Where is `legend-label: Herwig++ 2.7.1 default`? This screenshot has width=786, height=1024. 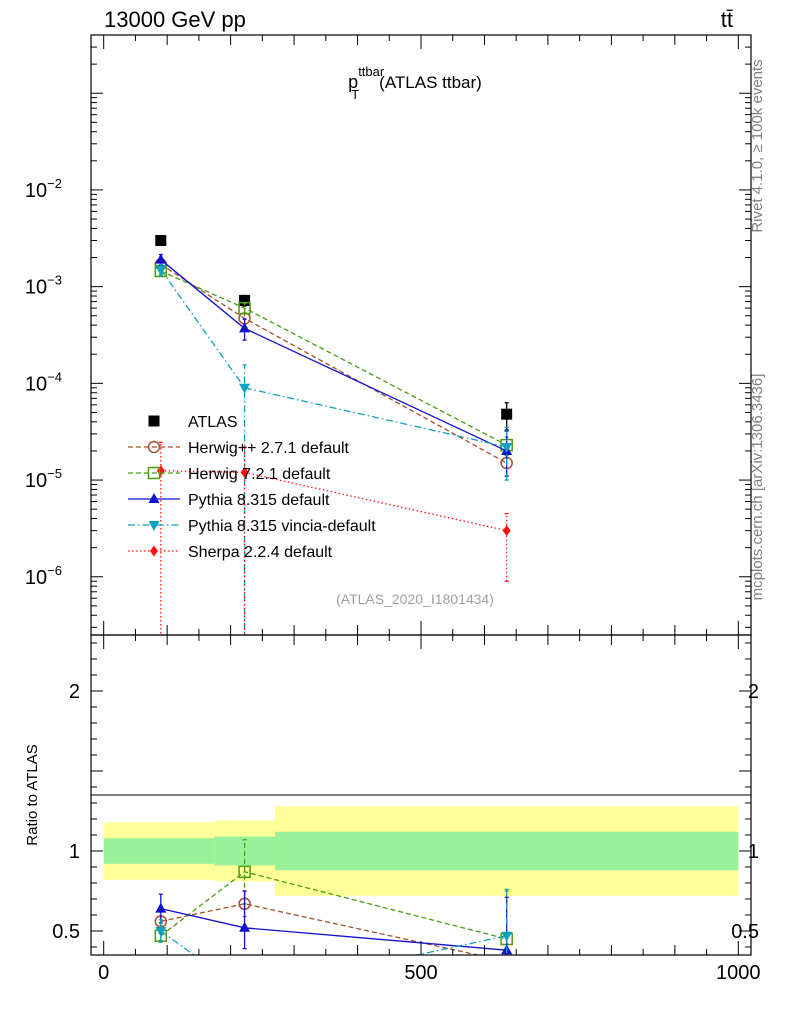
legend-label: Herwig++ 2.7.1 default is located at coordinates (269, 448).